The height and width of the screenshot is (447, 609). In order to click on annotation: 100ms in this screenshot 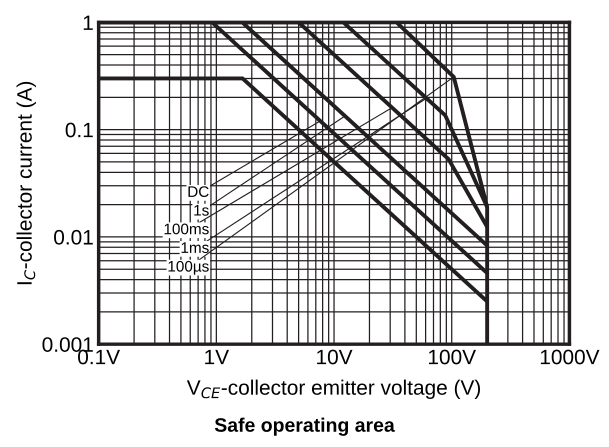, I will do `click(186, 229)`.